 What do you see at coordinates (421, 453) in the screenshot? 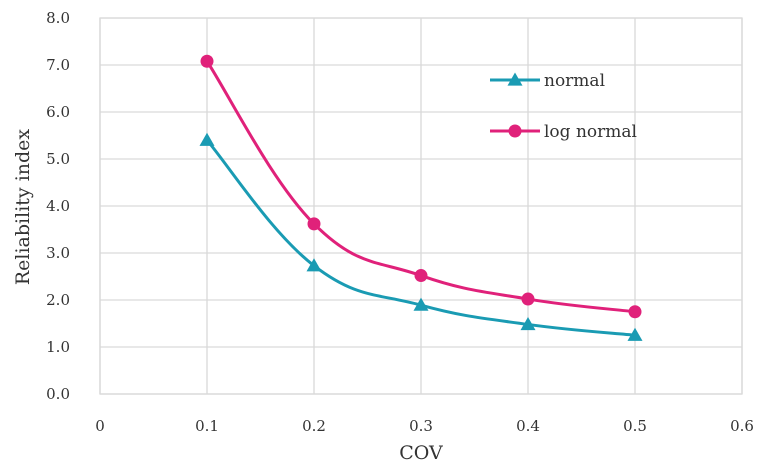
I see `x-axis-label: COV` at bounding box center [421, 453].